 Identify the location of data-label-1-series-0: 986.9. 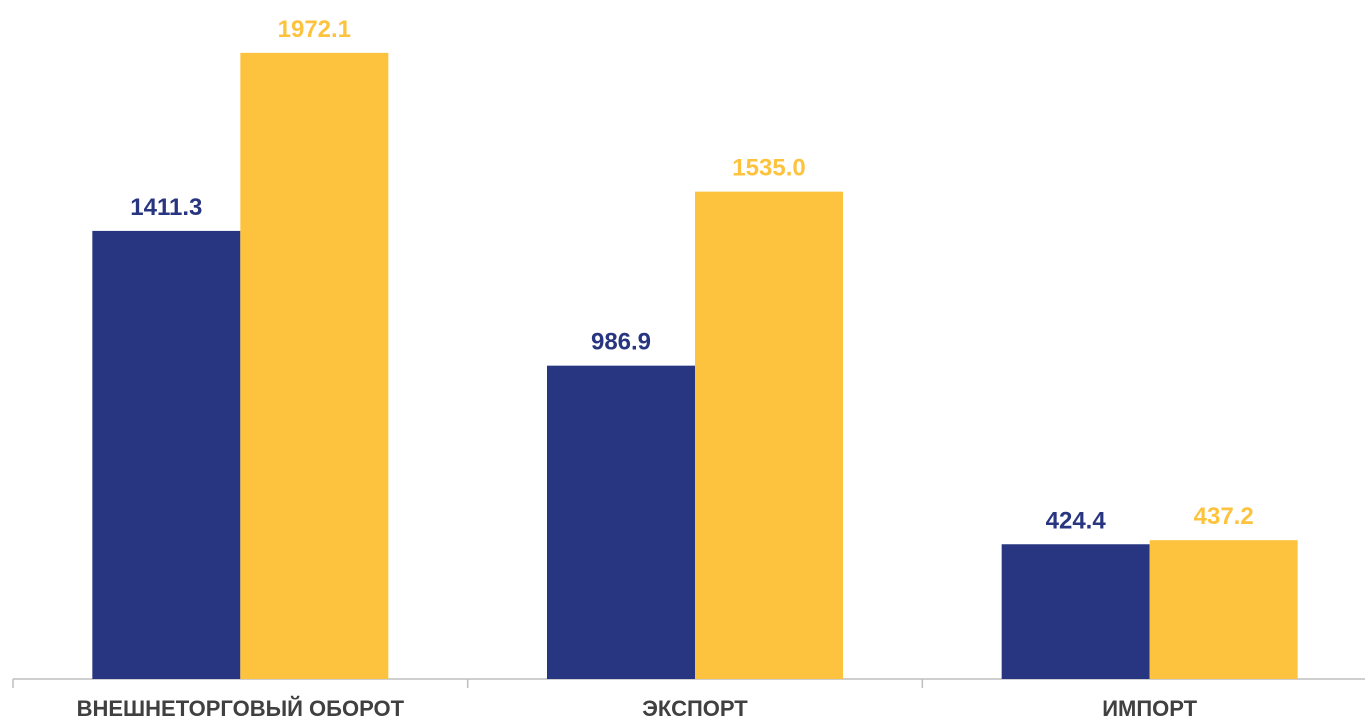
(621, 342).